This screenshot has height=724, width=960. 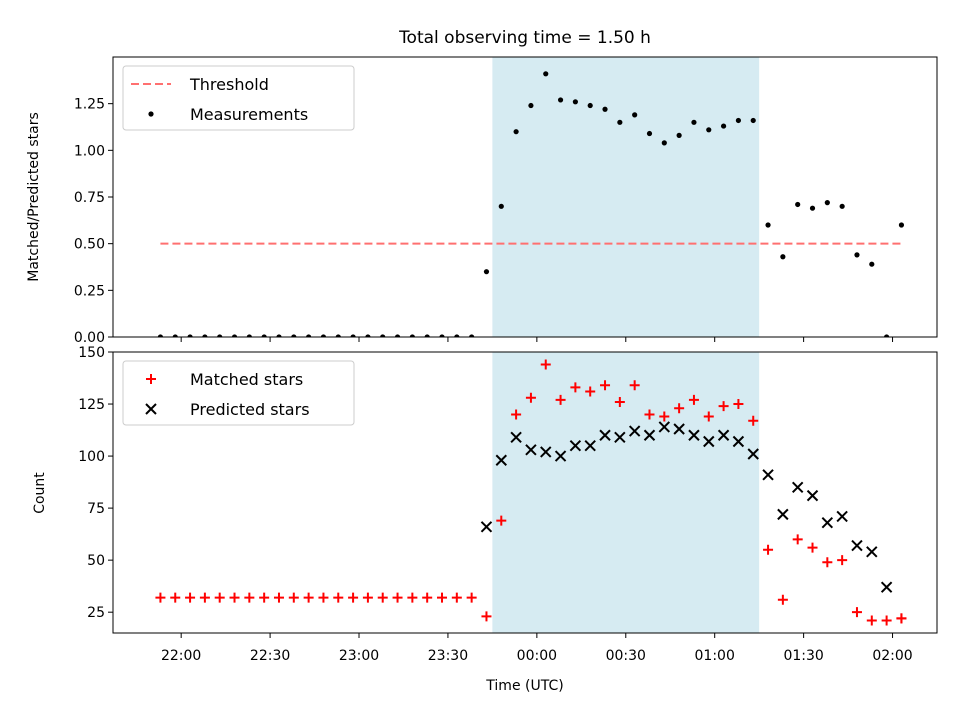 What do you see at coordinates (89, 291) in the screenshot?
I see `y-tick-label: 0.25` at bounding box center [89, 291].